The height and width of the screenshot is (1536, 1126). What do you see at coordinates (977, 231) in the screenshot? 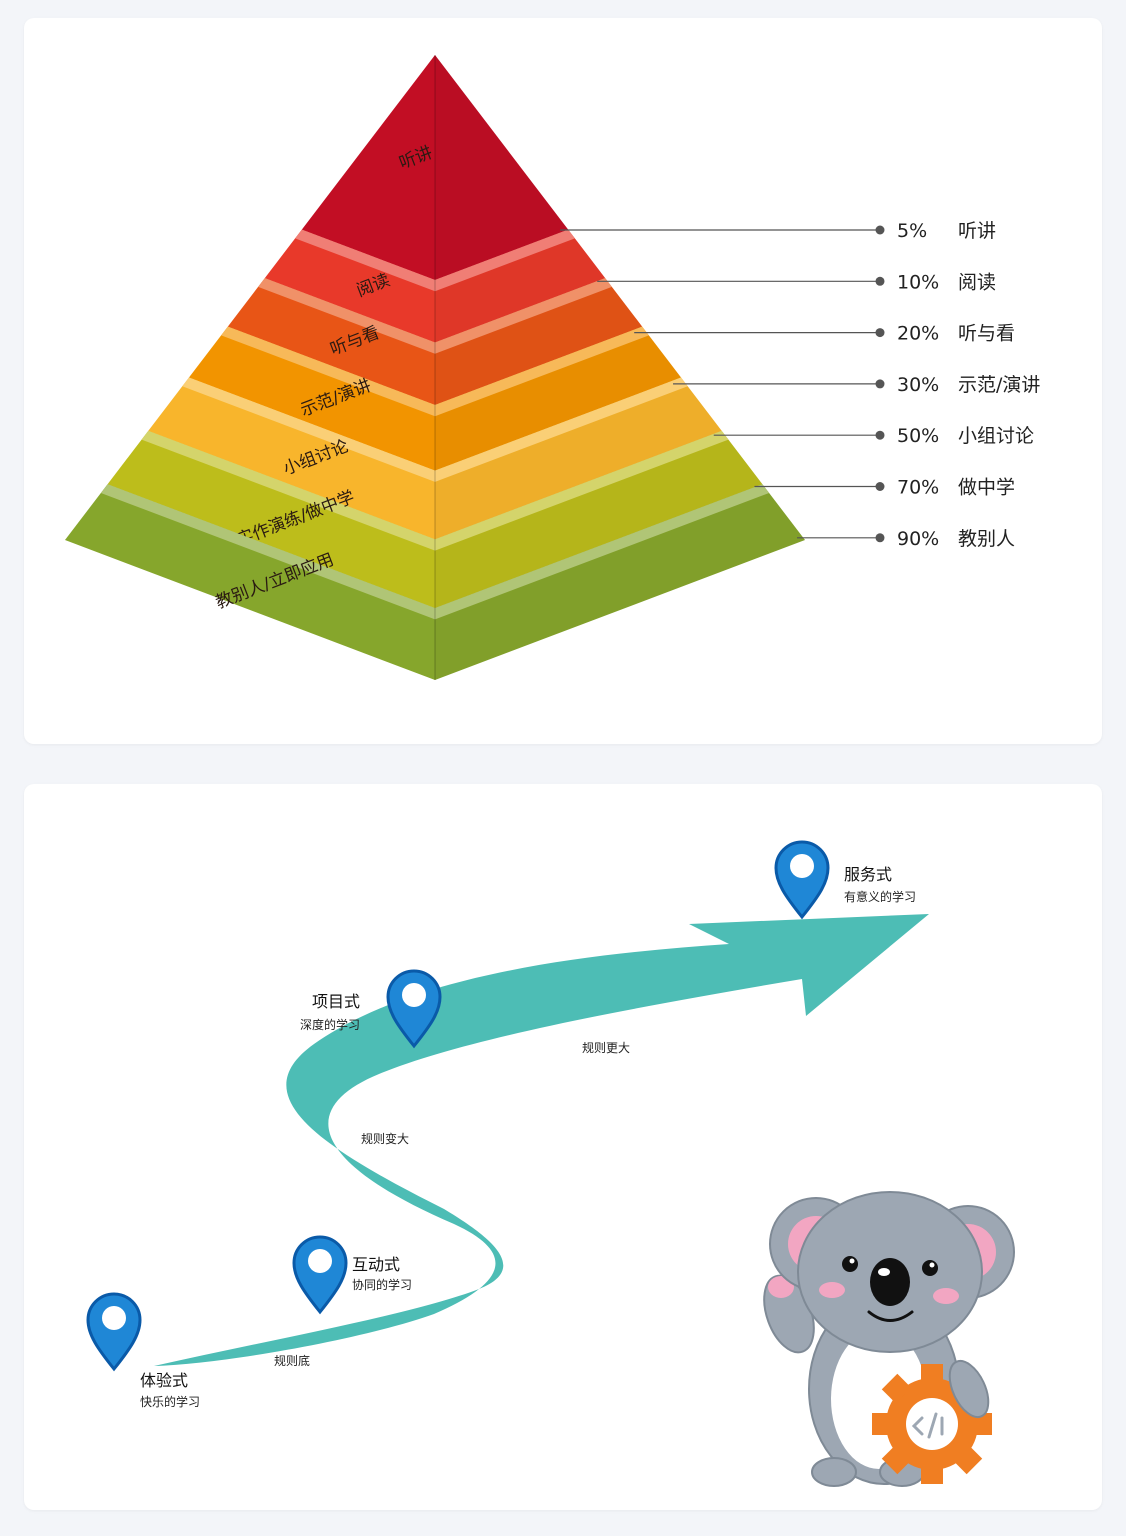
I see `retention-method: 听讲` at bounding box center [977, 231].